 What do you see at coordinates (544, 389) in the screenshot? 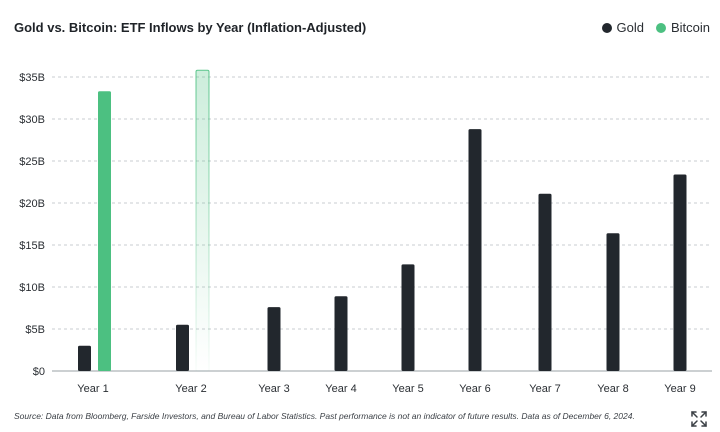
I see `x-tick-label: Year 7` at bounding box center [544, 389].